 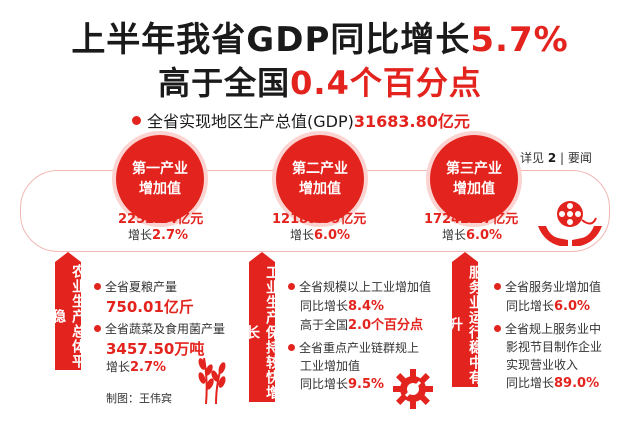 I want to click on tertiary-industry-subname: 增加值, so click(x=474, y=189).